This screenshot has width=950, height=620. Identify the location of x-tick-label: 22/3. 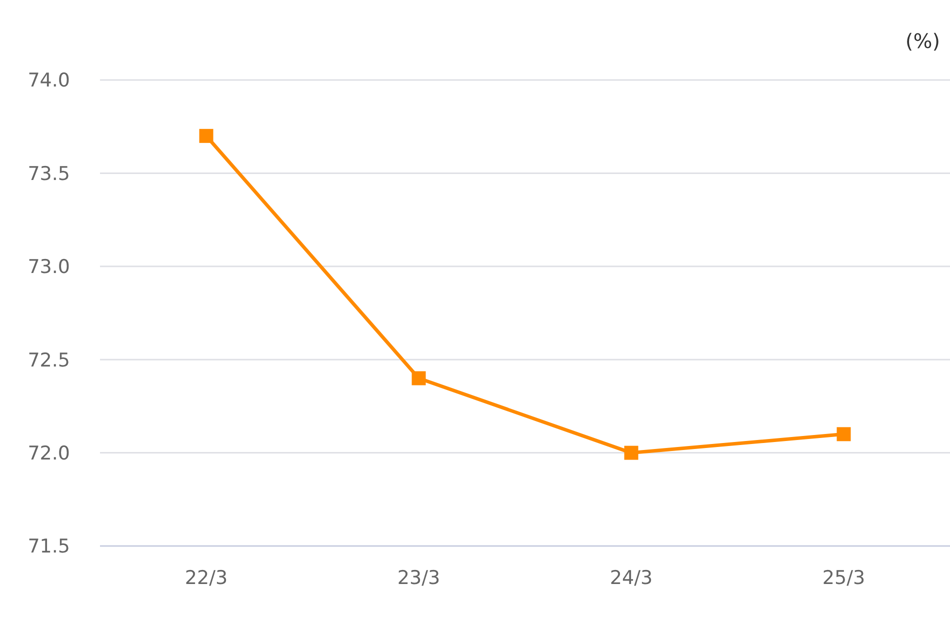
(206, 578).